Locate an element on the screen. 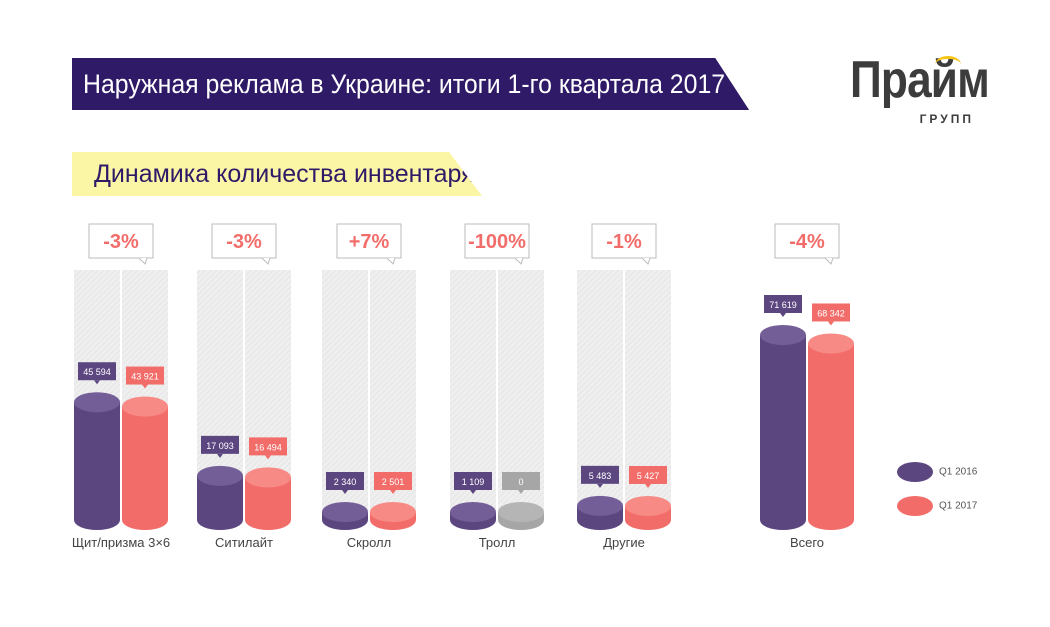  value-label: 5 483 is located at coordinates (600, 476).